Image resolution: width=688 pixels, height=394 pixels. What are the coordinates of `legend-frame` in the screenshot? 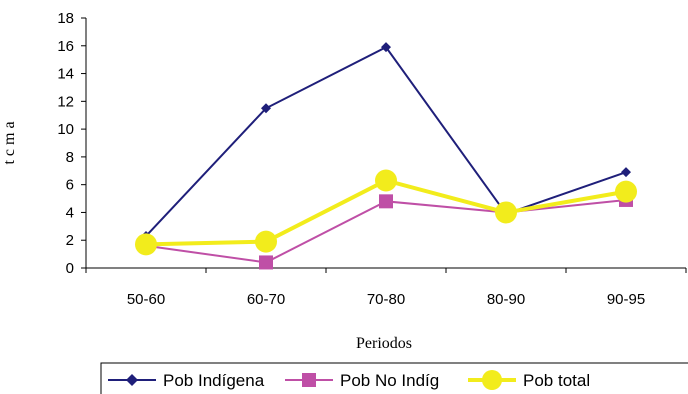 It's located at (394, 378).